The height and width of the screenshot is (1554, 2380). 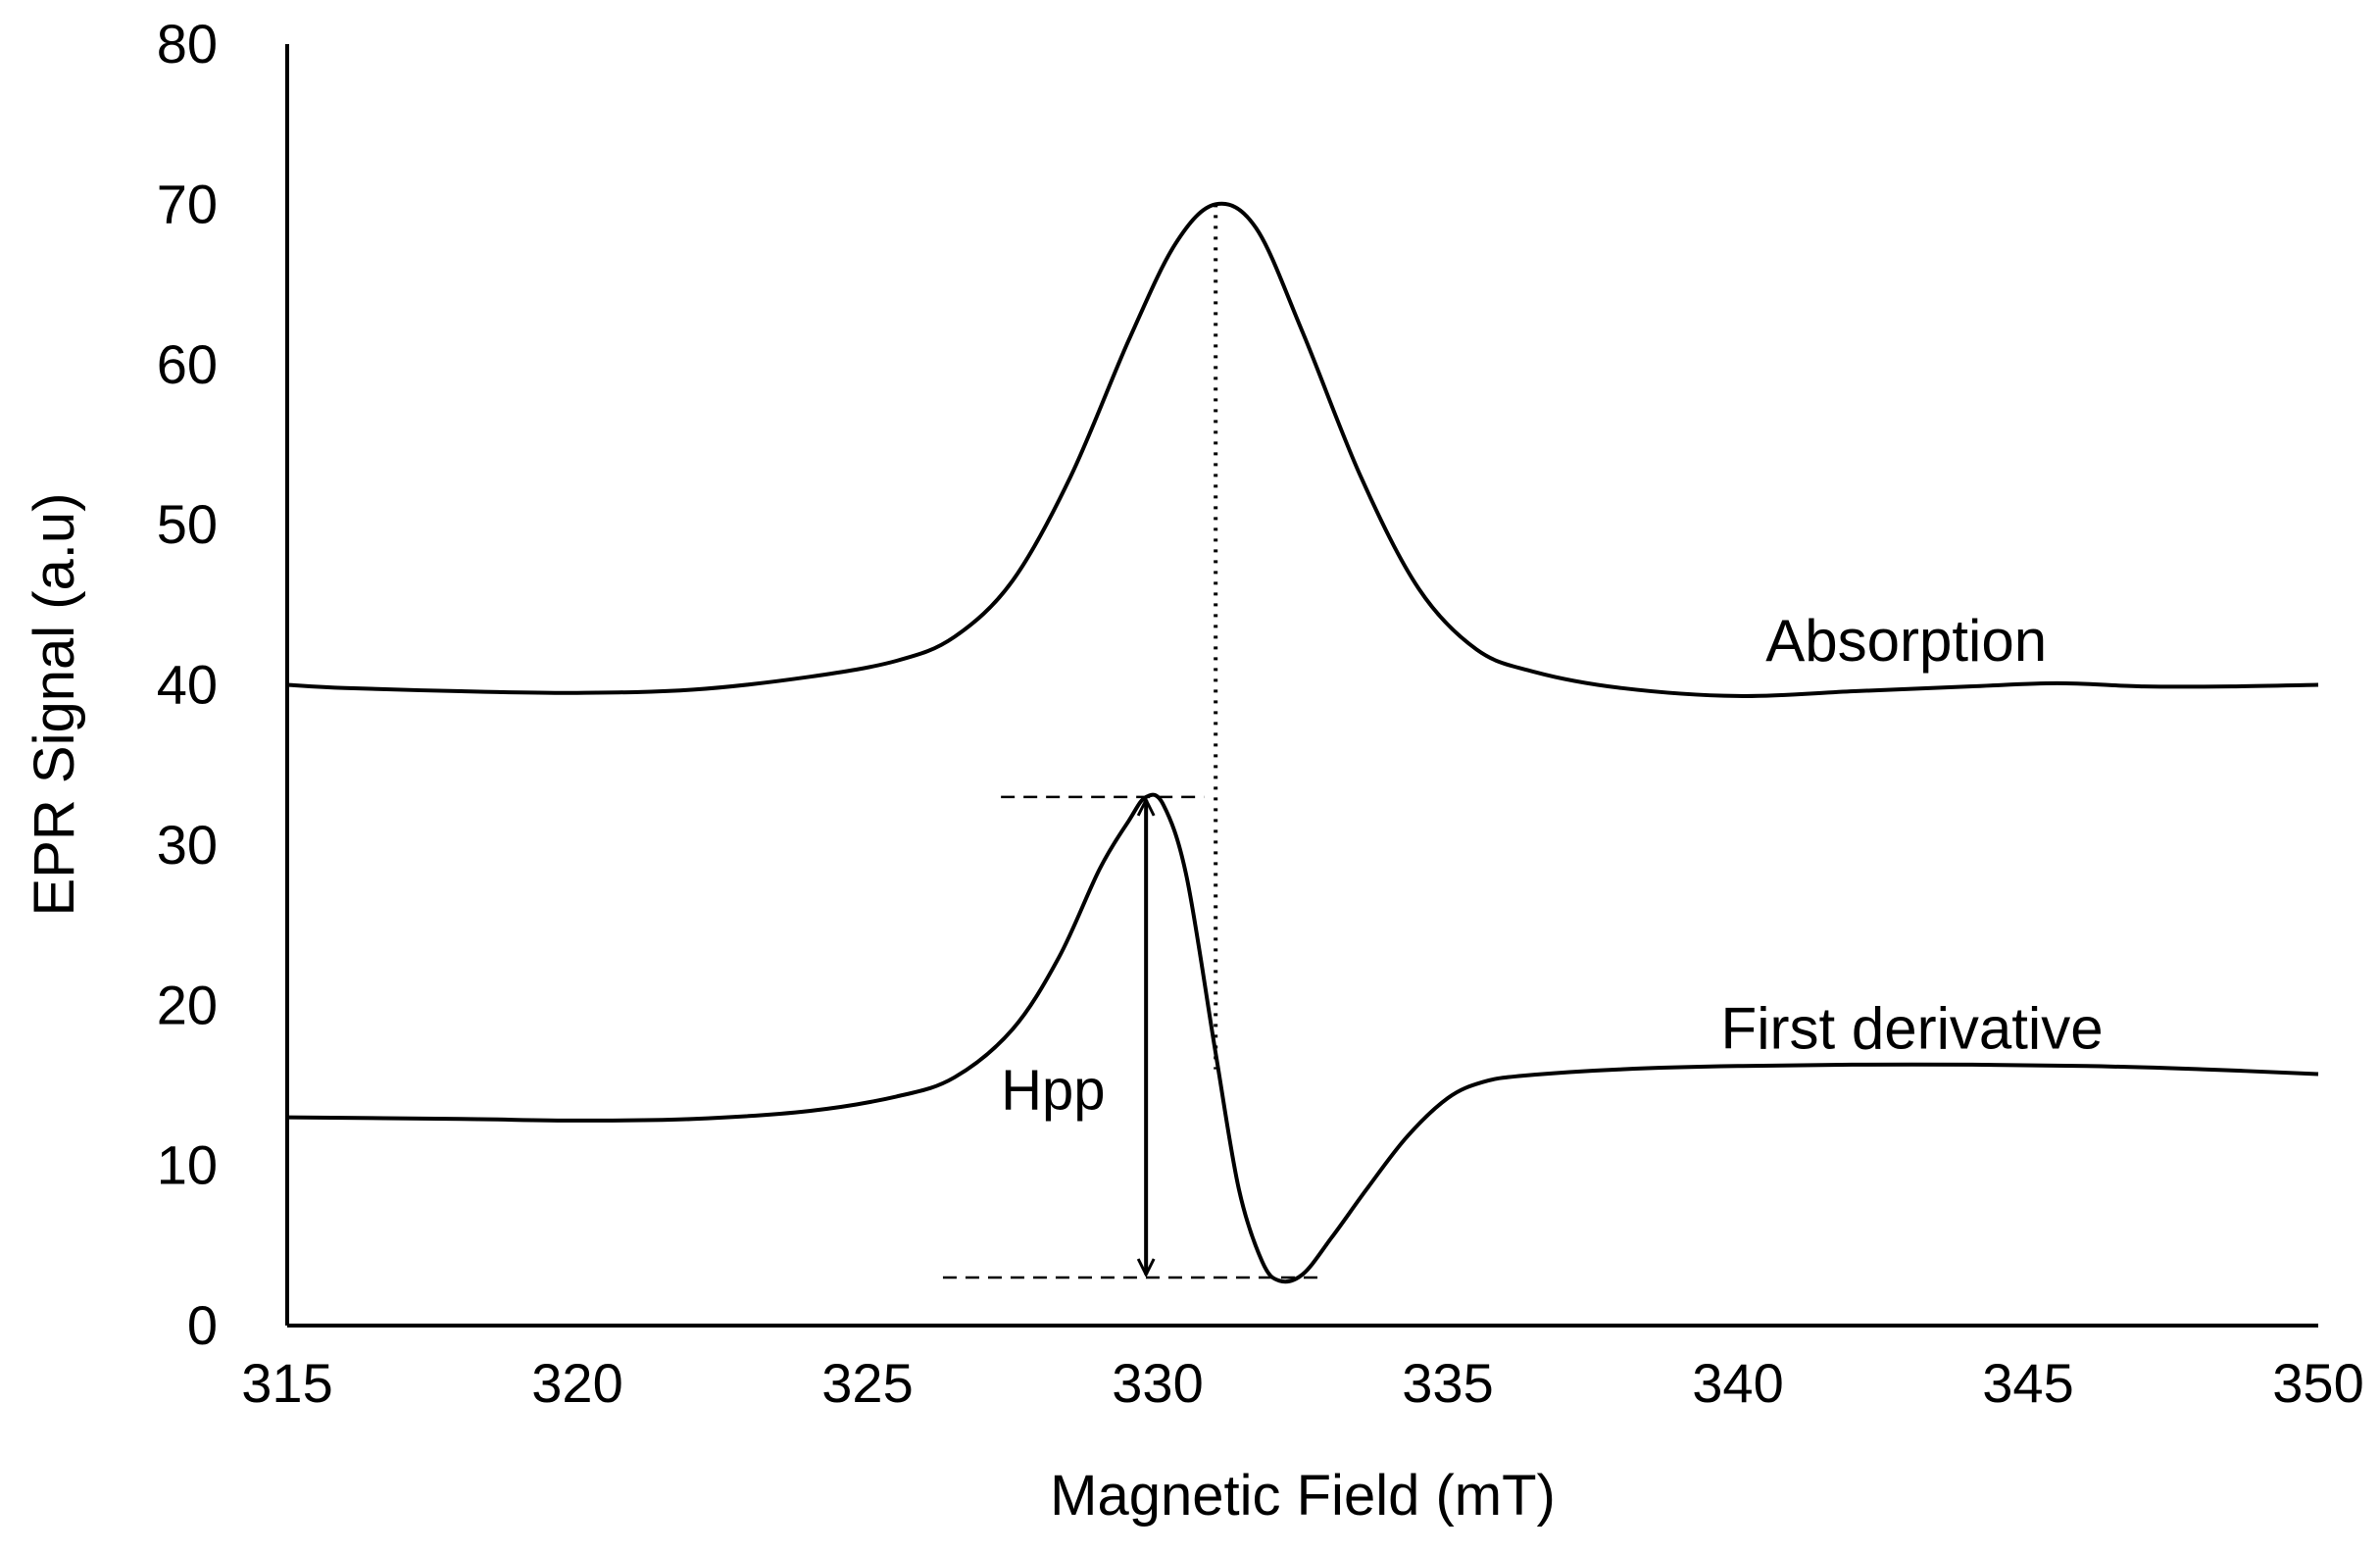 I want to click on x-tick-label: 315, so click(x=286, y=1383).